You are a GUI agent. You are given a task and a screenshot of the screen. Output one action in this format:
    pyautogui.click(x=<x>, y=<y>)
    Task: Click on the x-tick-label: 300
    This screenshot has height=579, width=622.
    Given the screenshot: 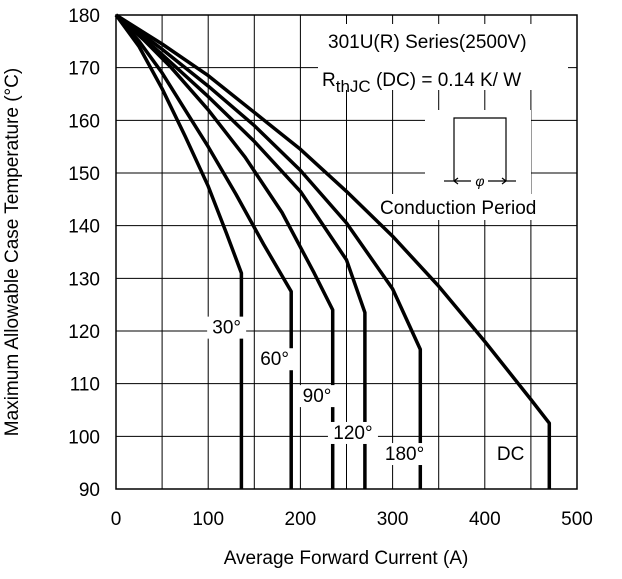 What is the action you would take?
    pyautogui.click(x=393, y=519)
    